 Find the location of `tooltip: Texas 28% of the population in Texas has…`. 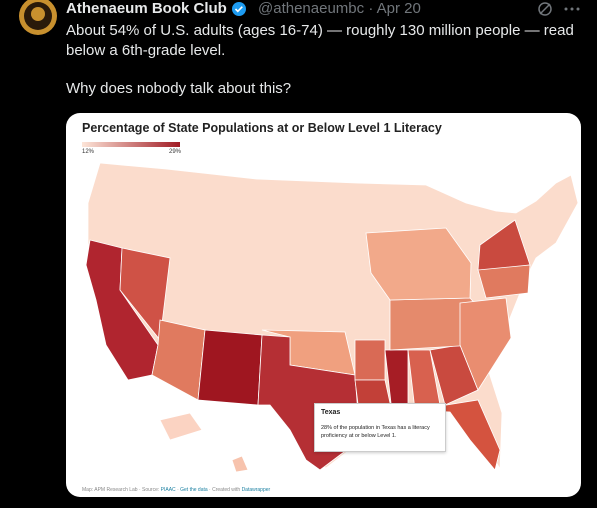

tooltip: Texas 28% of the population in Texas has… is located at coordinates (380, 427).